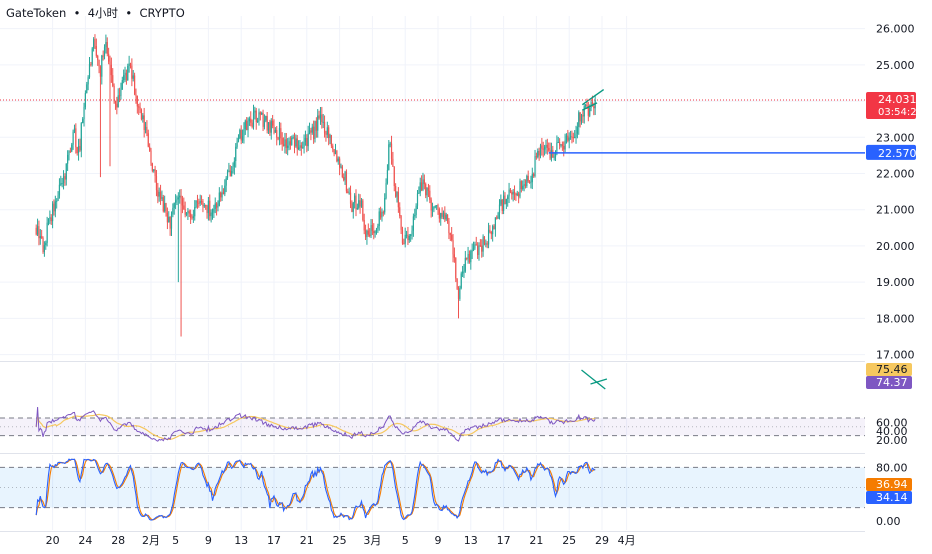 Image resolution: width=932 pixels, height=554 pixels. Describe the element at coordinates (891, 105) in the screenshot. I see `last-price-badge` at that location.